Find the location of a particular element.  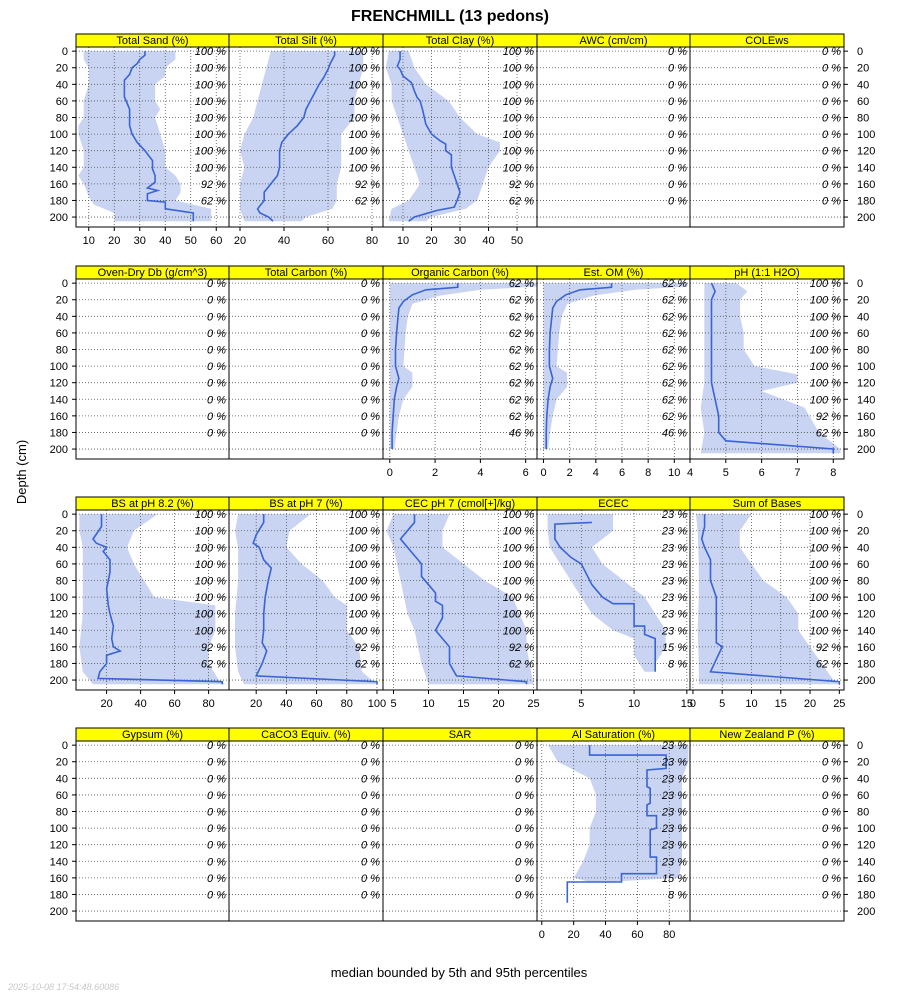

data-coverage-label: 15 % is located at coordinates (674, 879).